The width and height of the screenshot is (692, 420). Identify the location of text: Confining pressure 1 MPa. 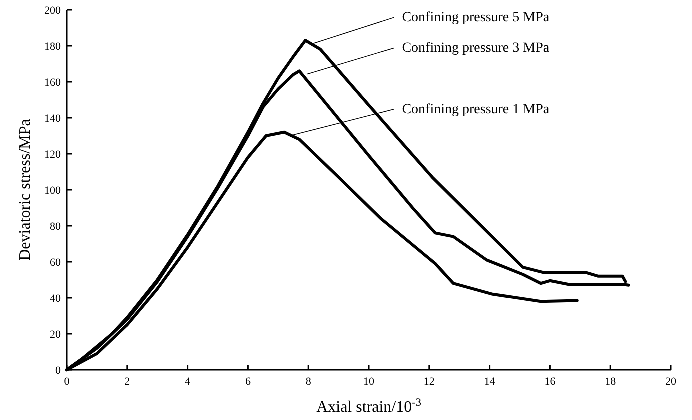
(476, 110).